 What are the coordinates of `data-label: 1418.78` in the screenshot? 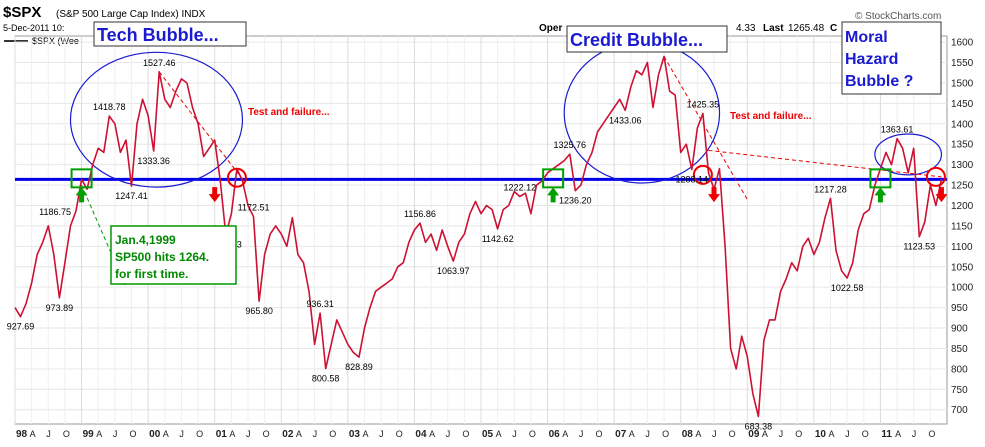 It's located at (109, 107).